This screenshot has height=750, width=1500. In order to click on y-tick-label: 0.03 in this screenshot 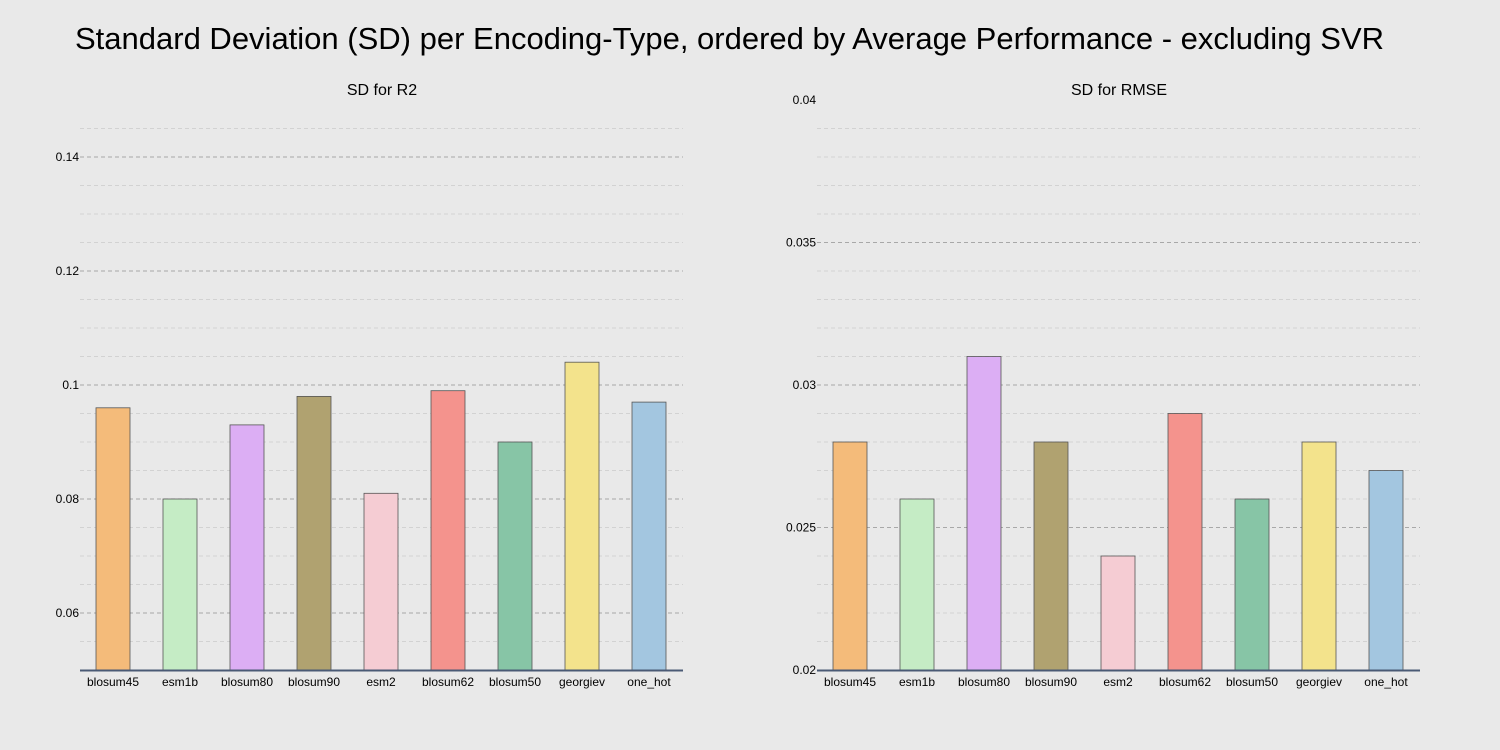, I will do `click(805, 385)`.